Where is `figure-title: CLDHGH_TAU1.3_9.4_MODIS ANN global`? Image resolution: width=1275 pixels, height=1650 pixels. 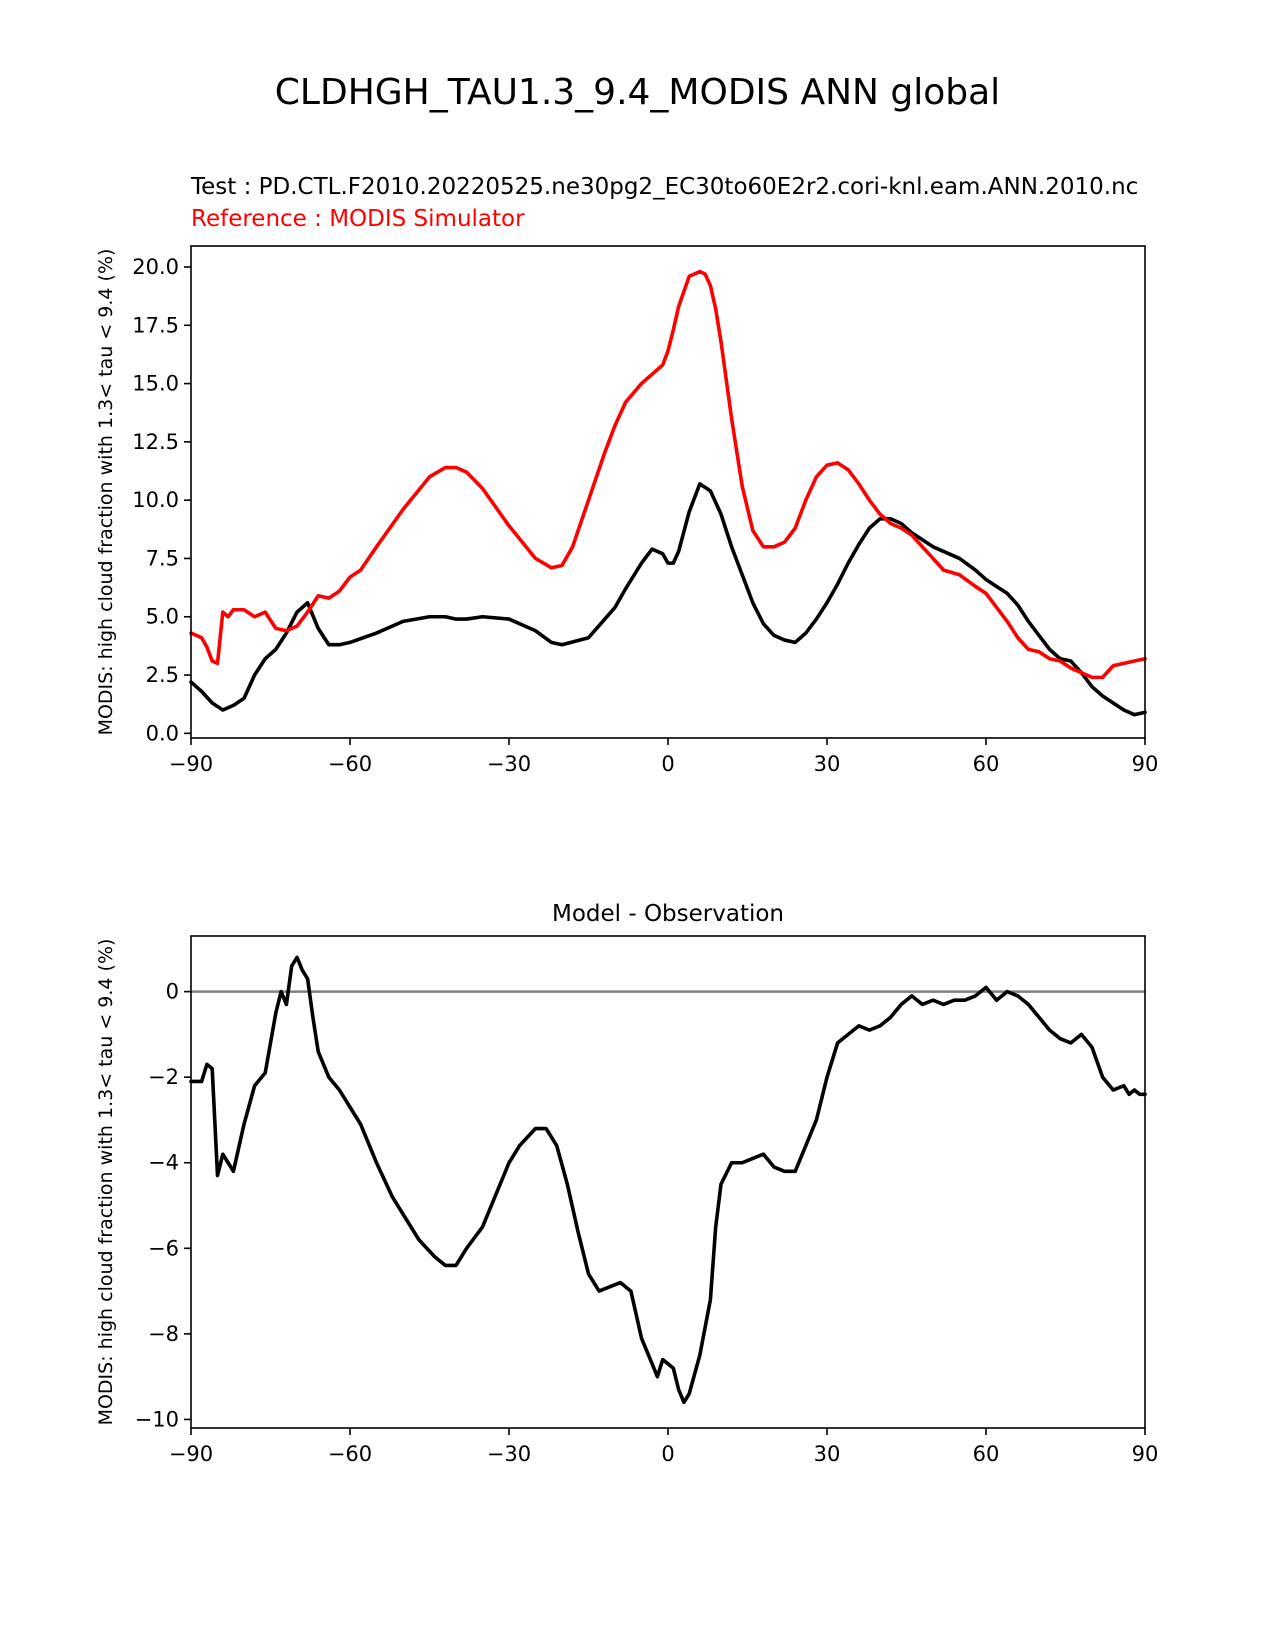 figure-title: CLDHGH_TAU1.3_9.4_MODIS ANN global is located at coordinates (637, 92).